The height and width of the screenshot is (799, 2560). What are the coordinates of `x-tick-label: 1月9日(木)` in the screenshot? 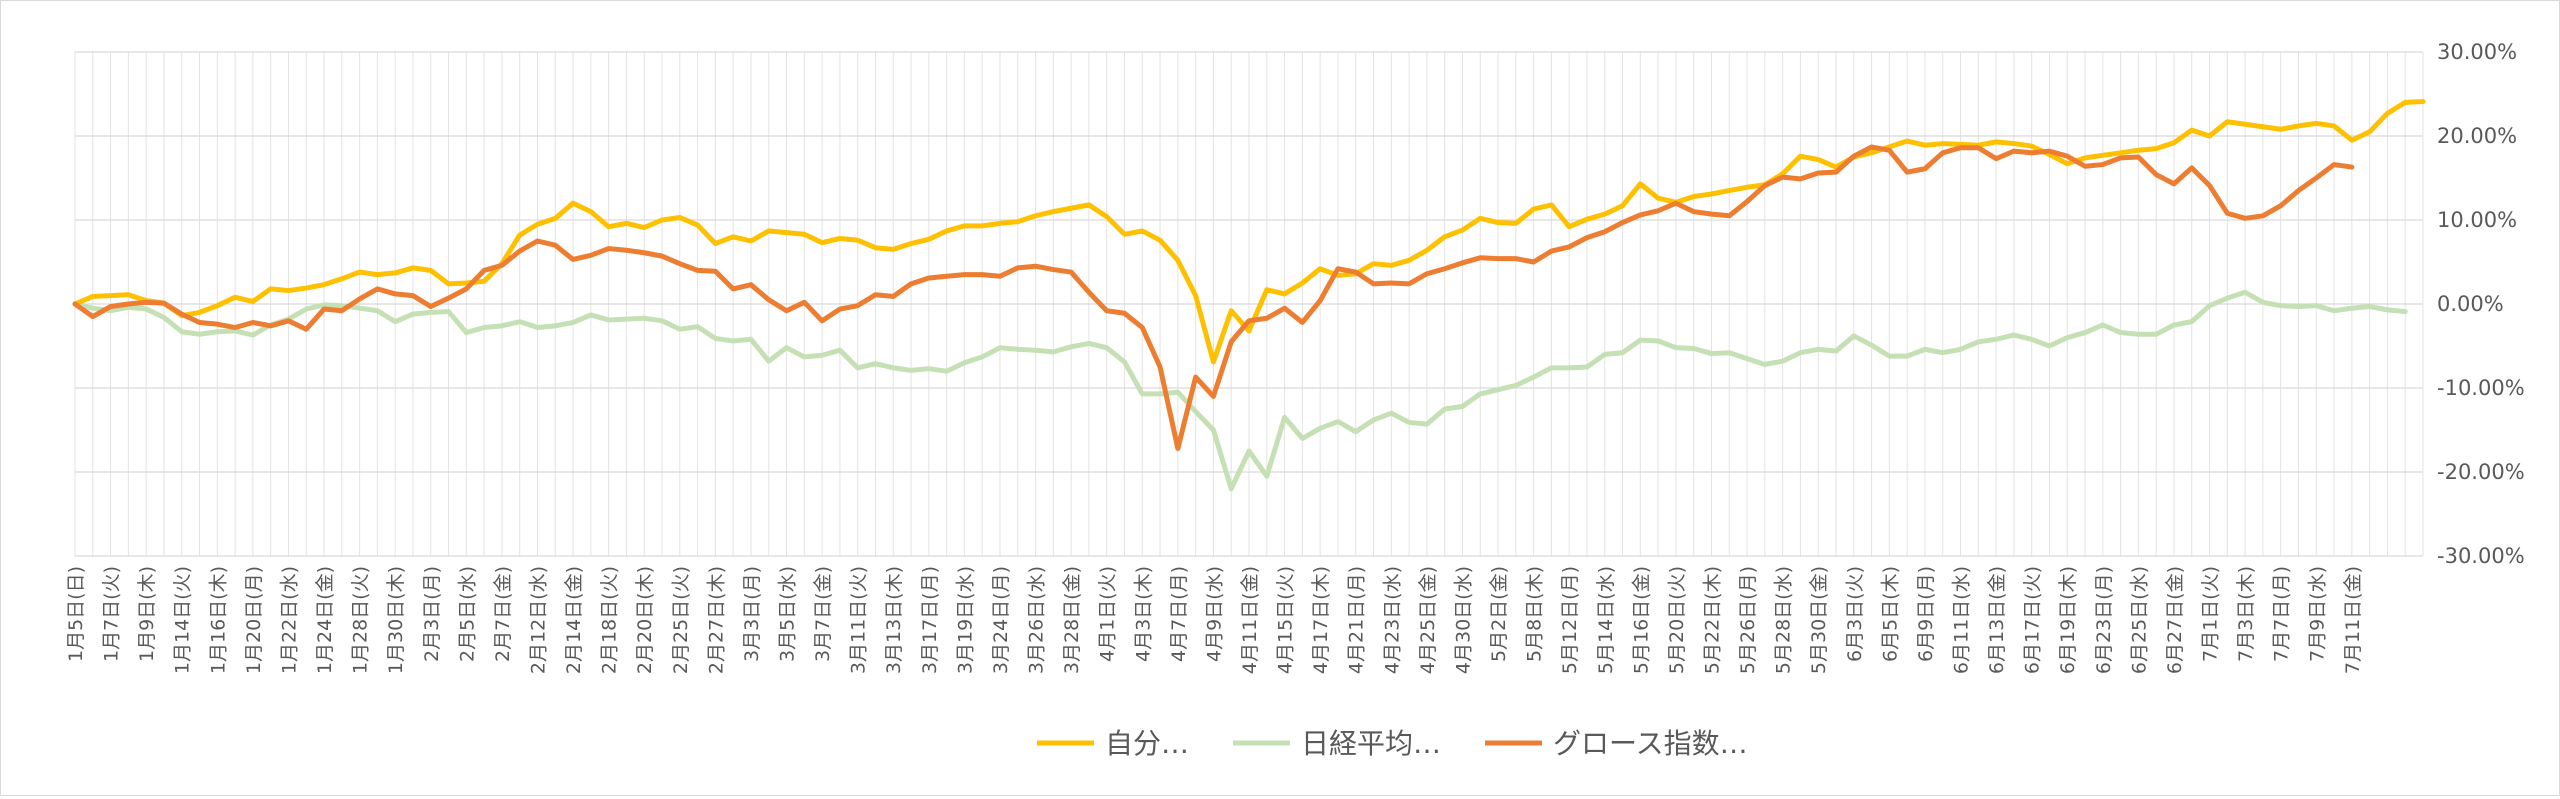 It's located at (147, 614).